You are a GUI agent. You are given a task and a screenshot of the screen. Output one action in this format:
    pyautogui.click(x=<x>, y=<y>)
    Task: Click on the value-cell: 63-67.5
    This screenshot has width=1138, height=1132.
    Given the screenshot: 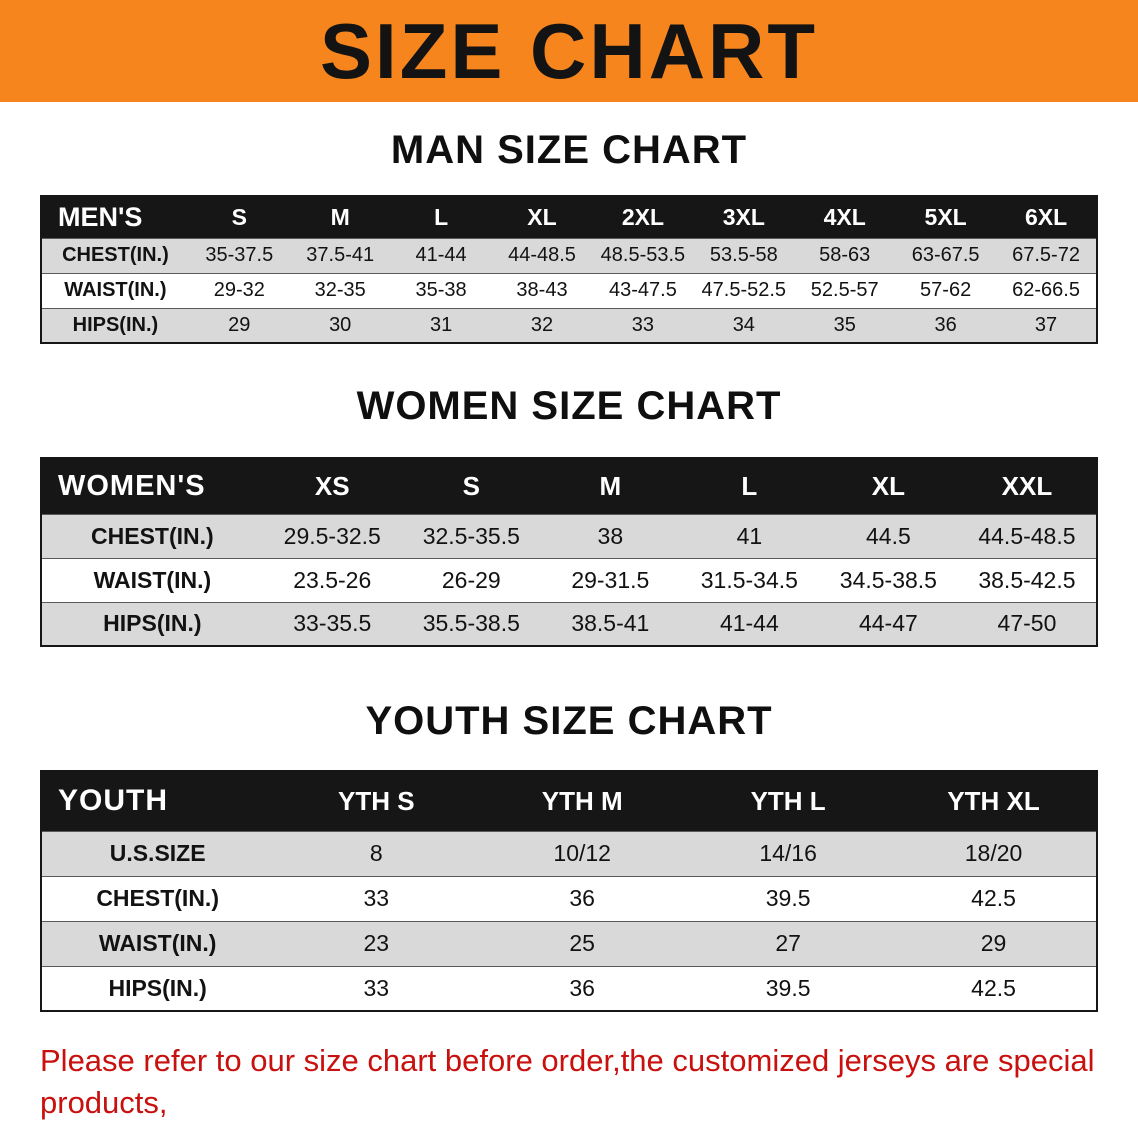 What is the action you would take?
    pyautogui.click(x=946, y=255)
    